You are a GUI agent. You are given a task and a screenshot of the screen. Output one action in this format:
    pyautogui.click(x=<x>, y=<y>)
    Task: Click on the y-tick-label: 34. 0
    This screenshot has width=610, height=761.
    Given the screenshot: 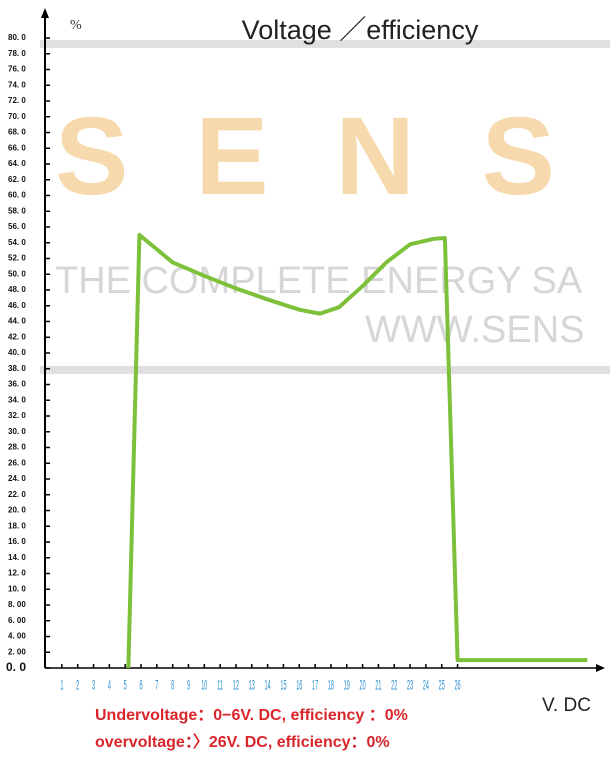 What is the action you would take?
    pyautogui.click(x=17, y=399)
    